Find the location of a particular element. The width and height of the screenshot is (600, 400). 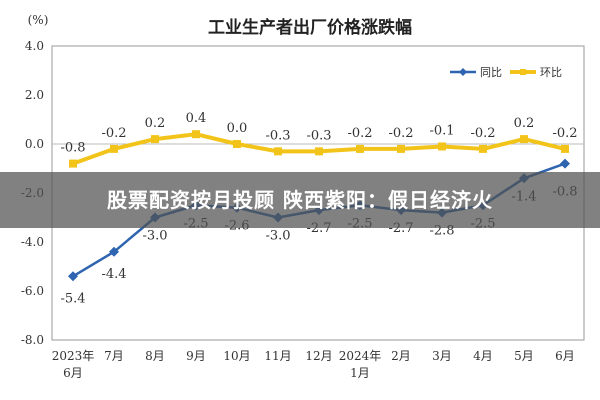

data-label: 0.4 is located at coordinates (196, 118).